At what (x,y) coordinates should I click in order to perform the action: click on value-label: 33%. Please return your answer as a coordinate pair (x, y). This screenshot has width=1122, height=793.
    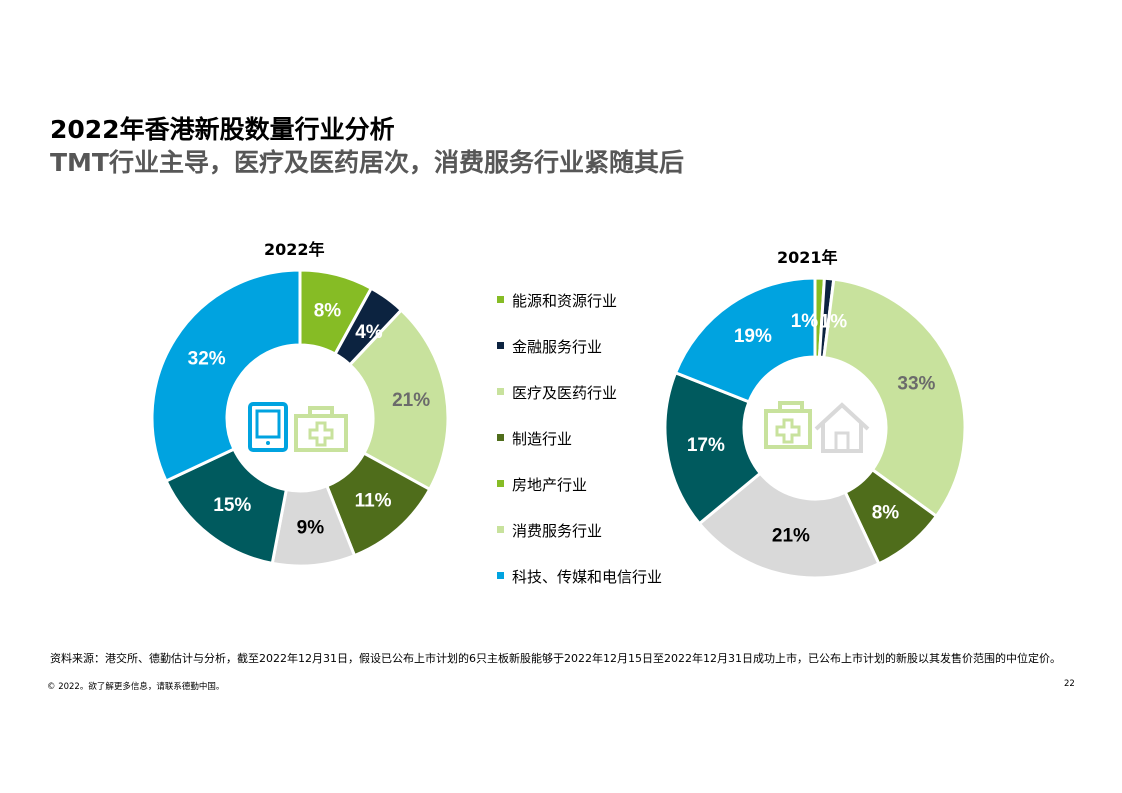
    Looking at the image, I should click on (916, 384).